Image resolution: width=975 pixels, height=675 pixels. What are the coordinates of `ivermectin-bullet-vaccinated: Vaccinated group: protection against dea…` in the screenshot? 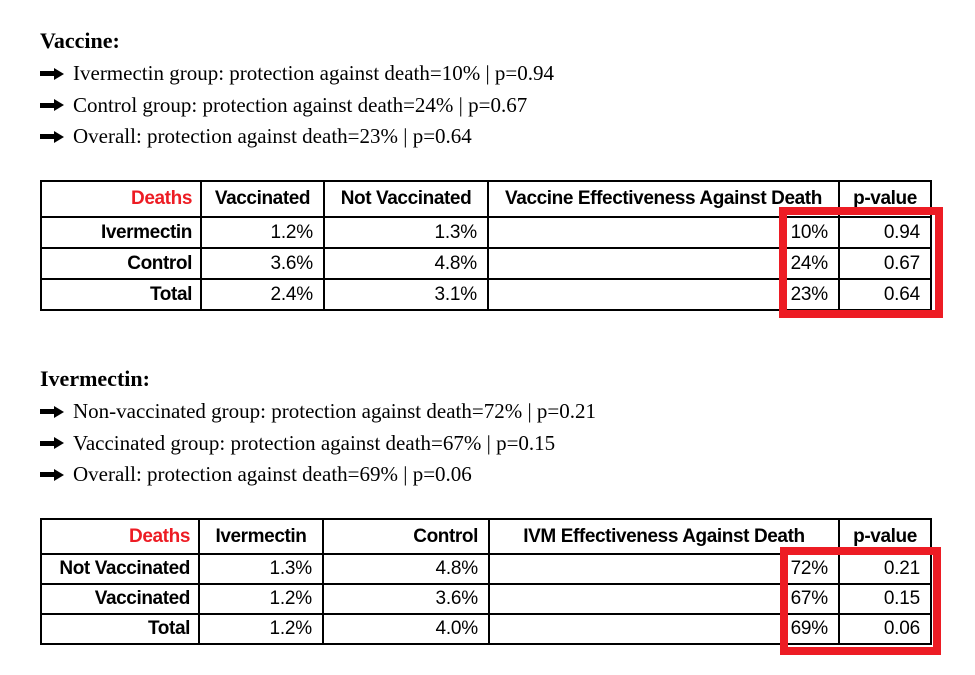 It's located at (318, 444).